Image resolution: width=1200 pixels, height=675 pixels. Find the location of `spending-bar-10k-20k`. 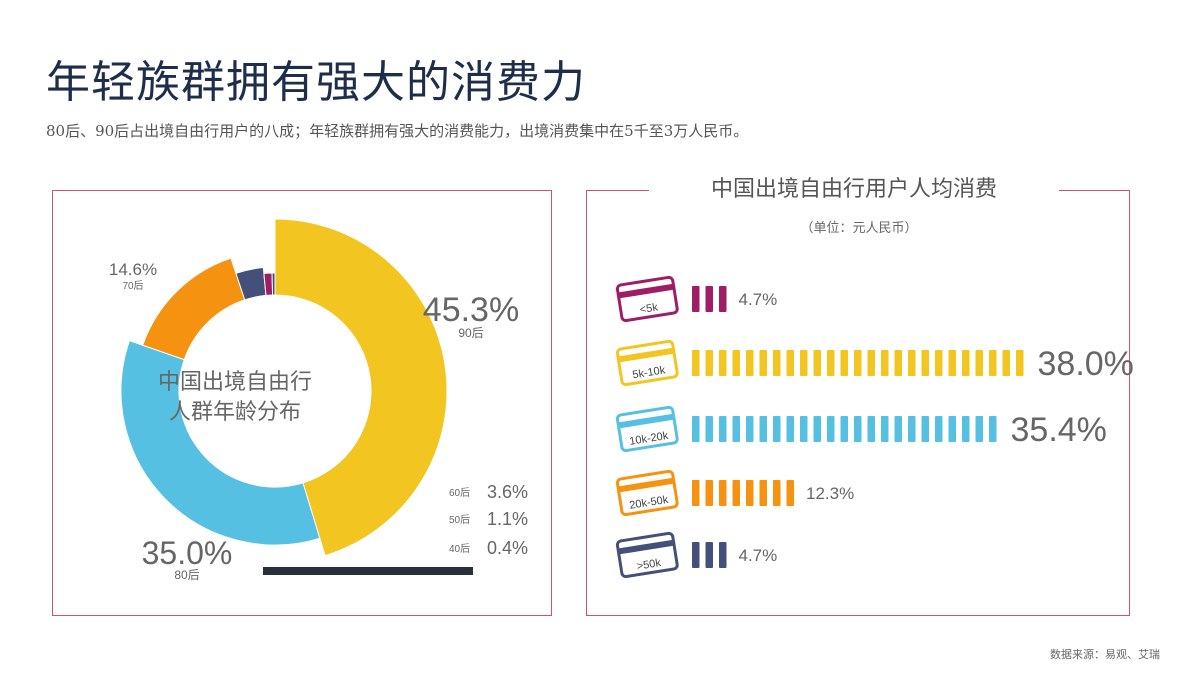

spending-bar-10k-20k is located at coordinates (844, 429).